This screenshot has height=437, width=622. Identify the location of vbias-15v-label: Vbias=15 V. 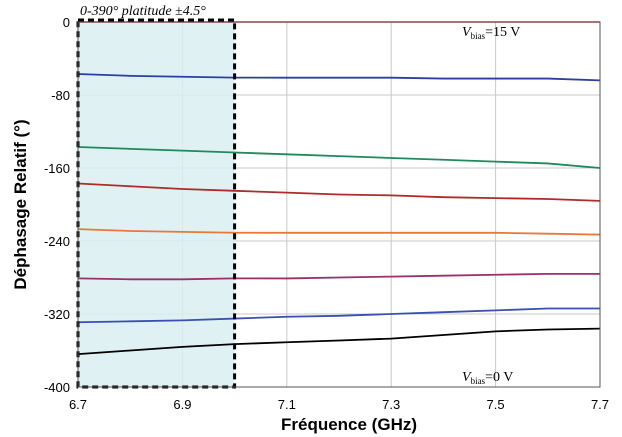
(491, 33).